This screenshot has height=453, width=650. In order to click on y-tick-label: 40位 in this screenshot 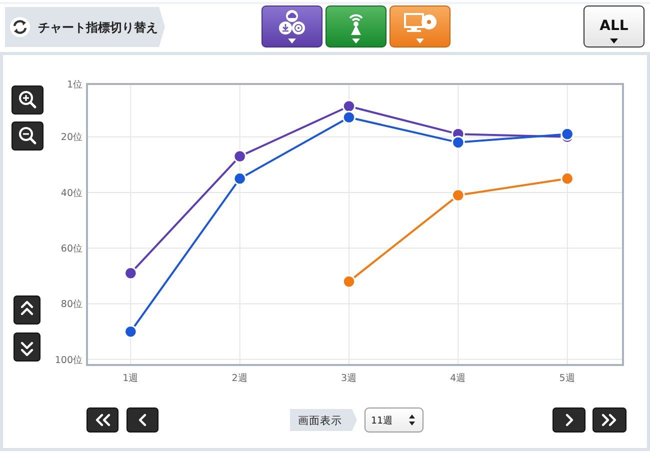, I will do `click(71, 192)`.